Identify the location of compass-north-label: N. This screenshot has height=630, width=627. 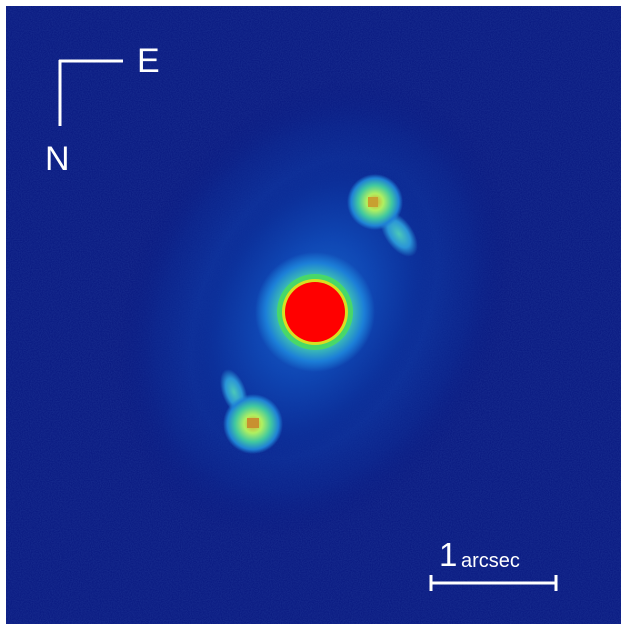
(57, 159).